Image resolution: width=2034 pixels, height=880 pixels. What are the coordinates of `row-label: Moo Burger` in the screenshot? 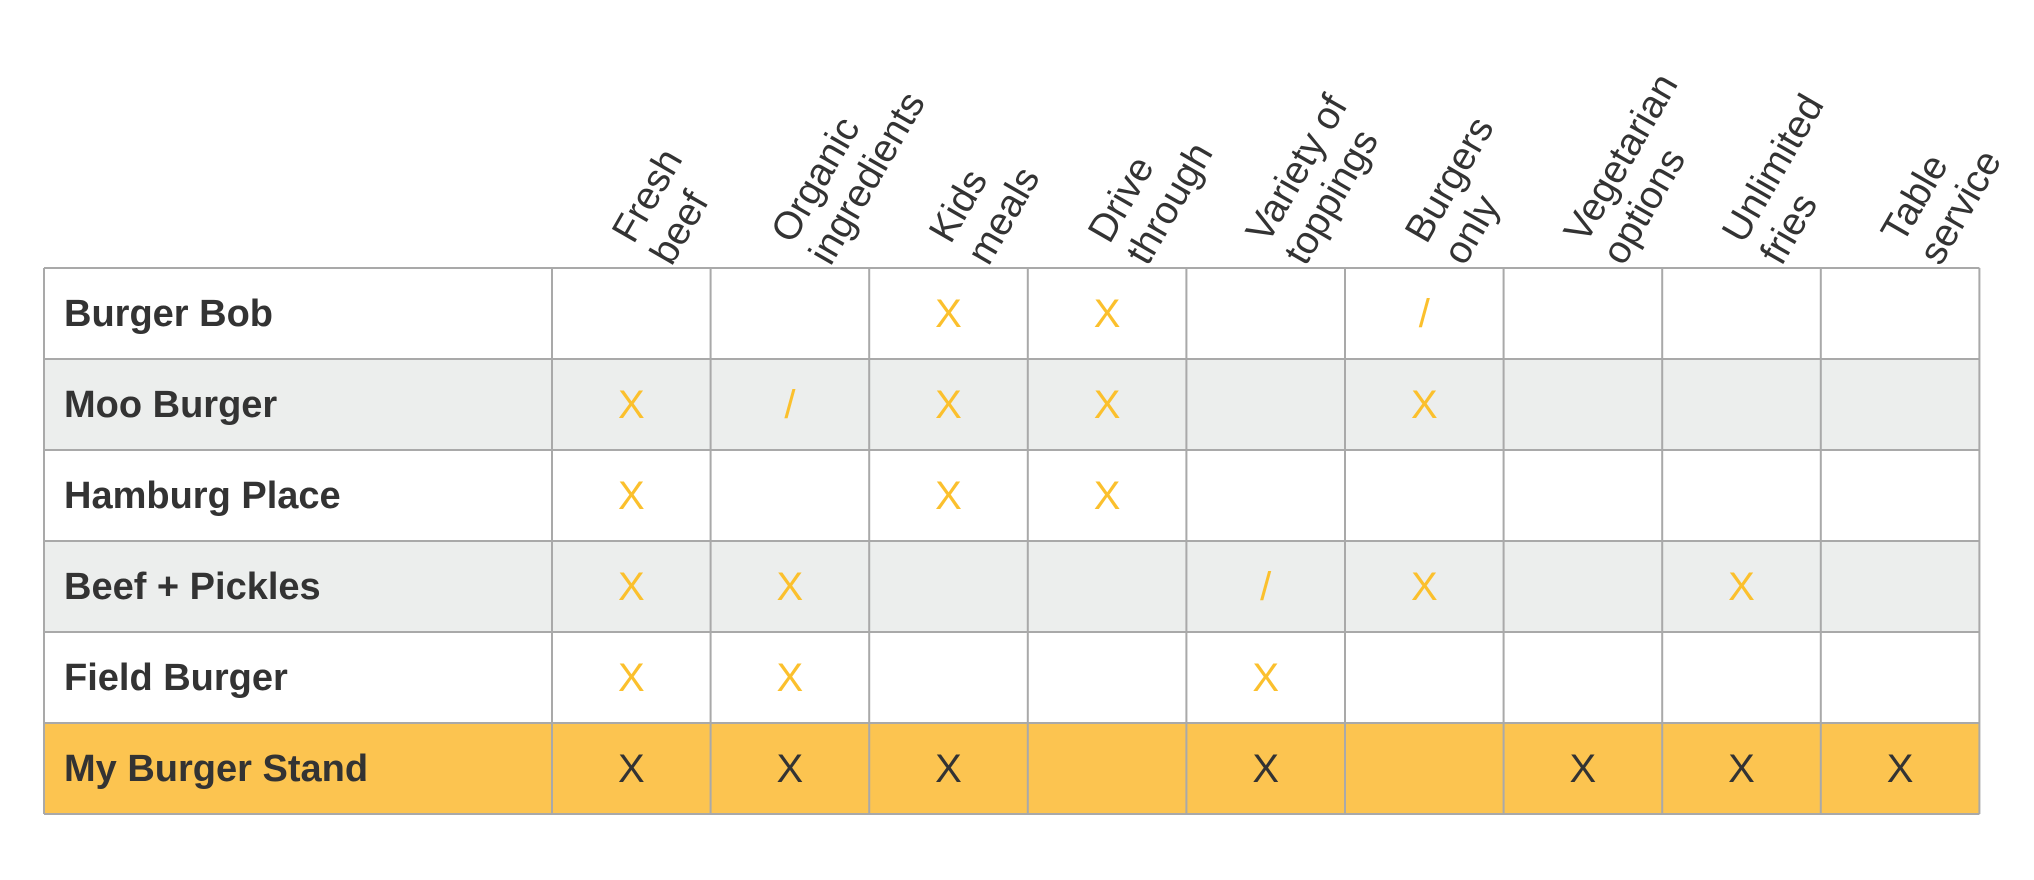 It's located at (171, 404).